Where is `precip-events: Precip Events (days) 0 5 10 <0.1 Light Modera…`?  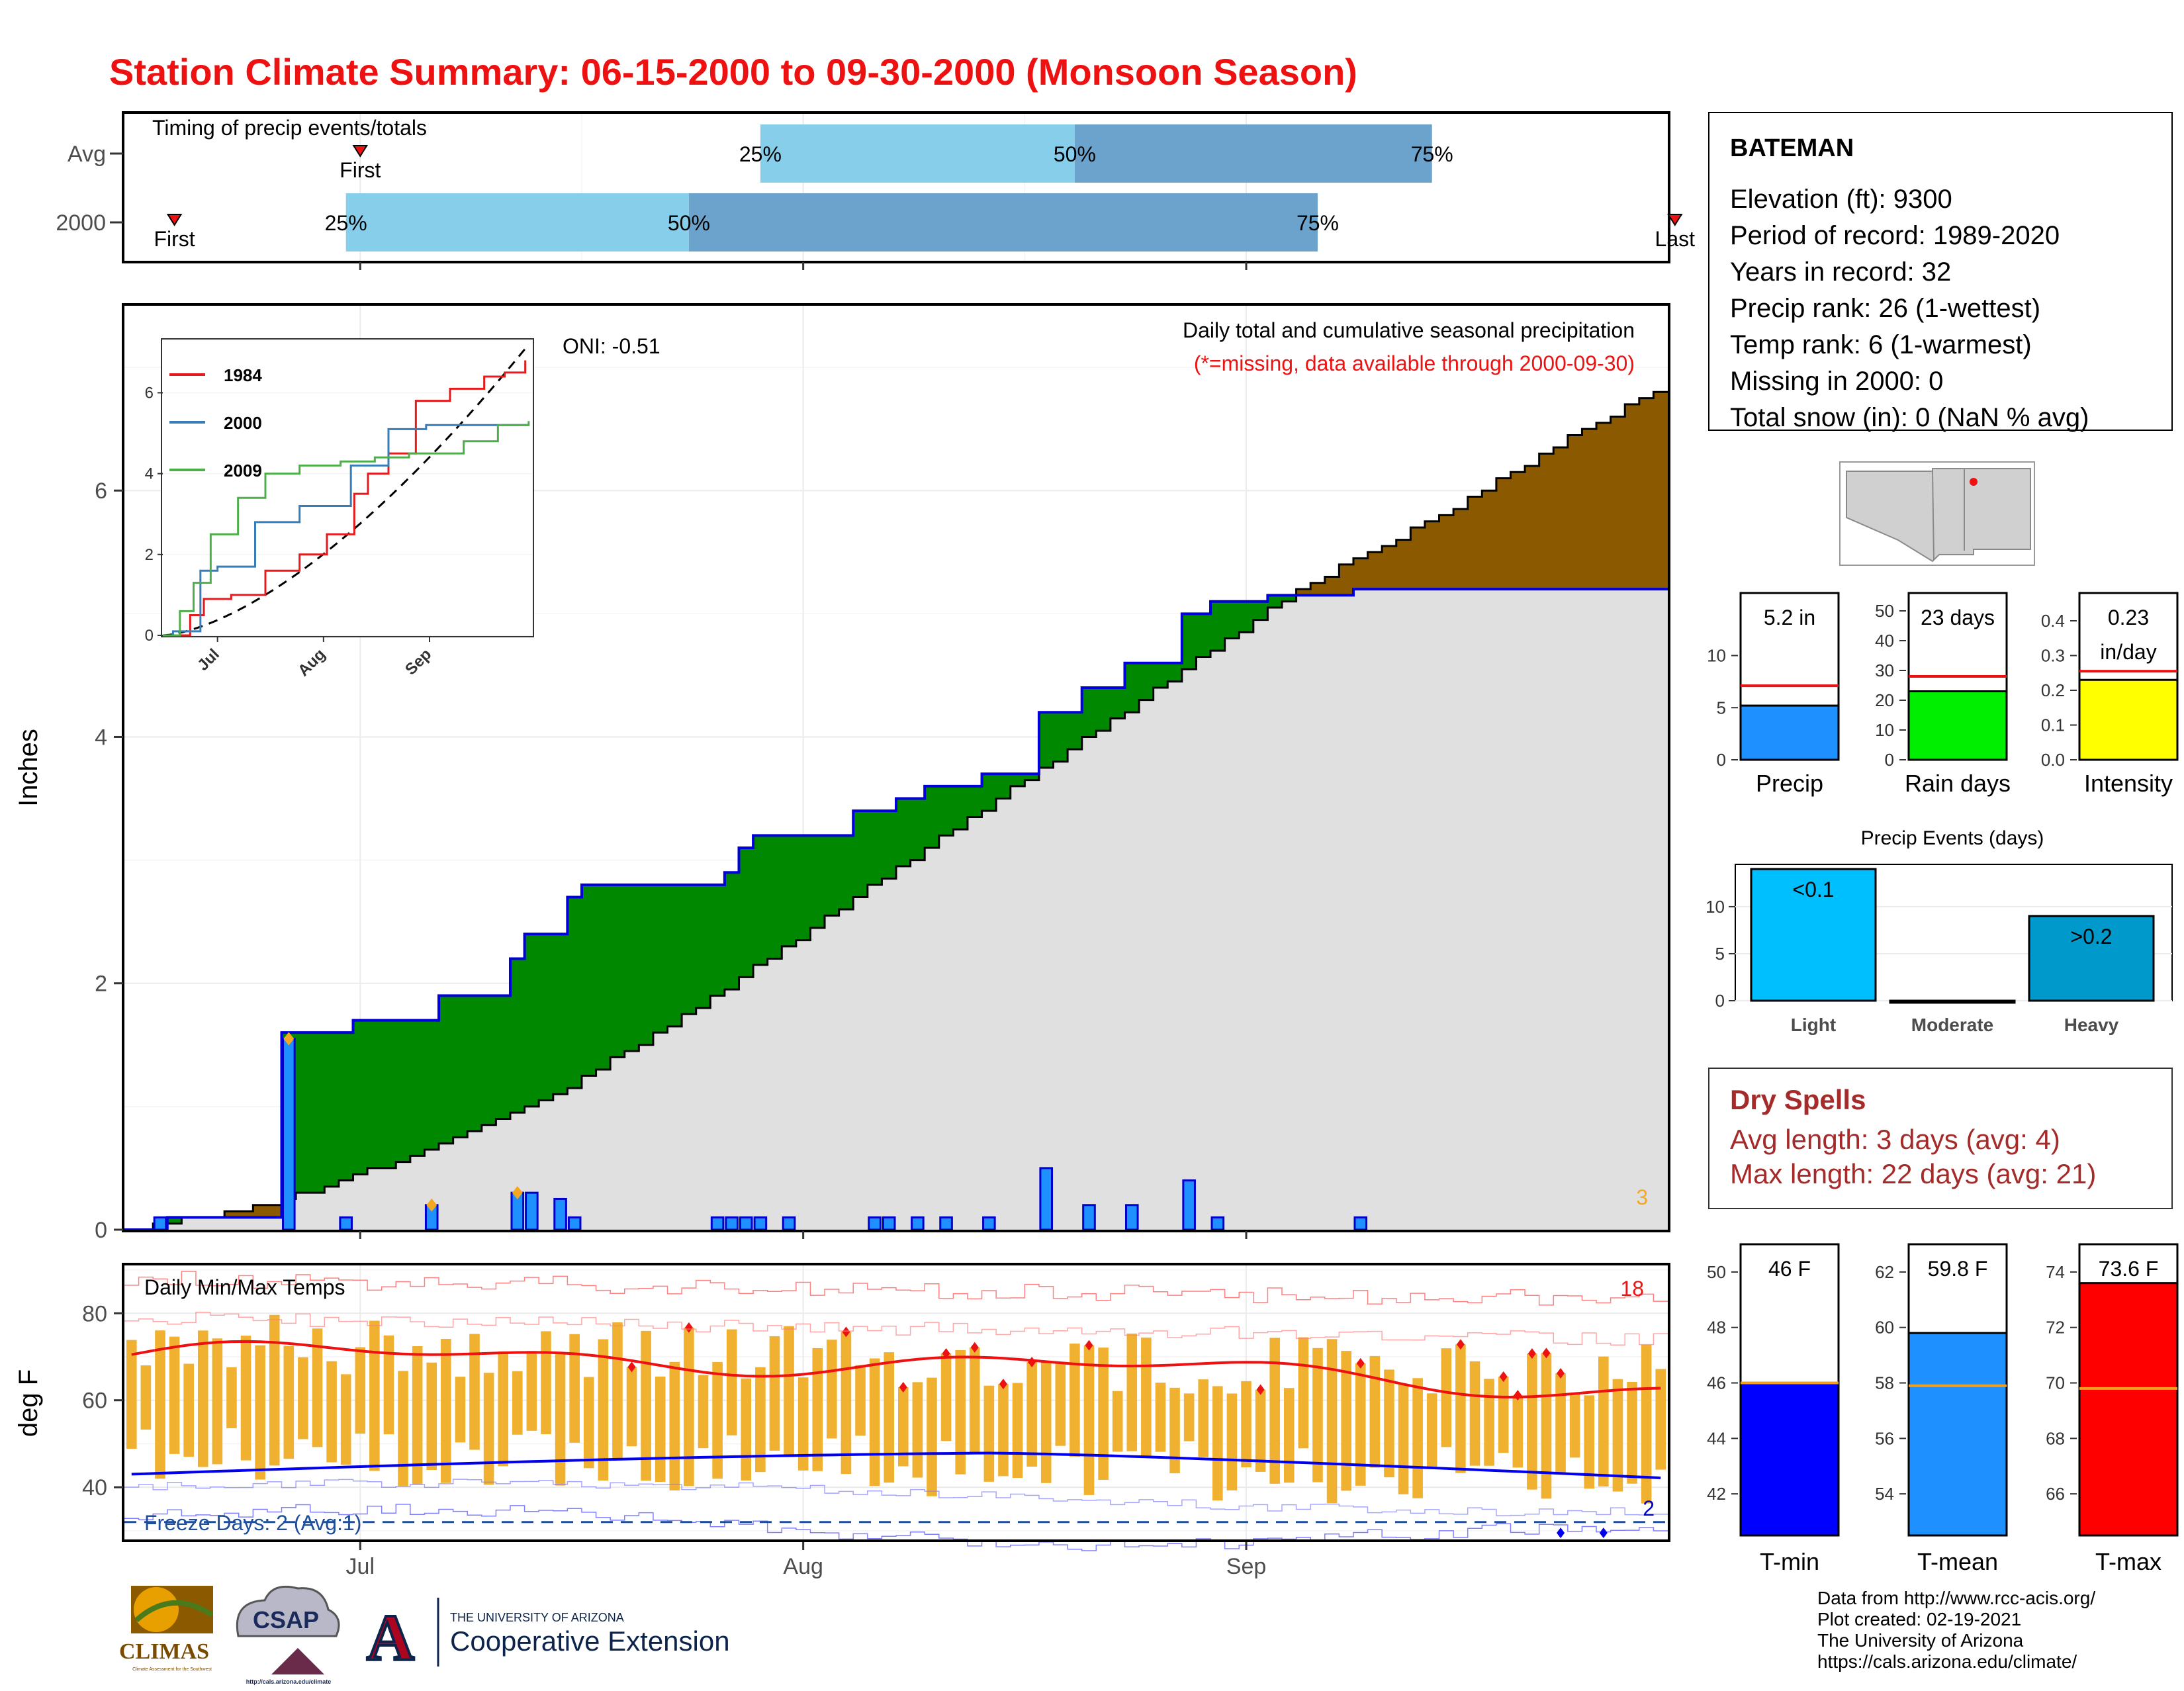 precip-events: Precip Events (days) 0 5 10 <0.1 Light Modera… is located at coordinates (1940, 931).